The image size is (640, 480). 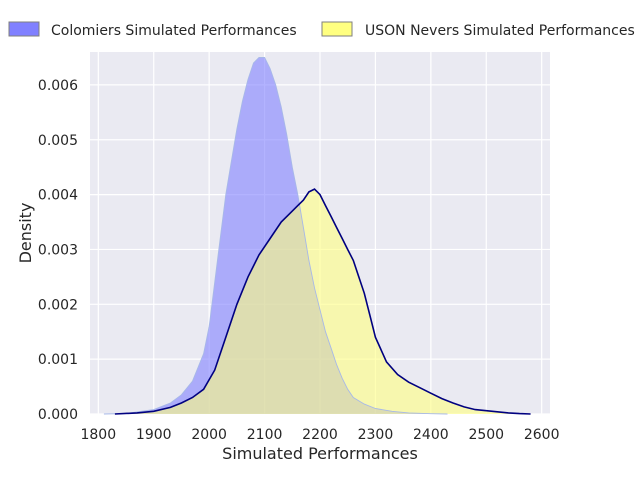 I want to click on y-tick-labels: 0.000 0.001 0.002 0.003 0.004 0.005 0.006, so click(x=58, y=250).